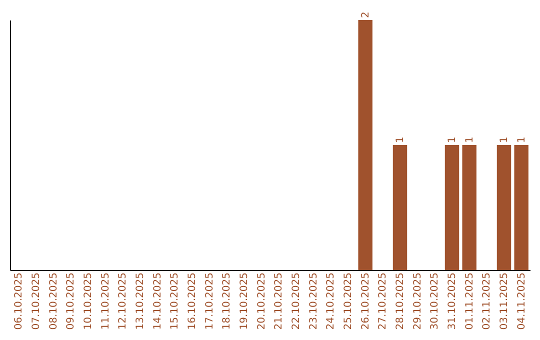  I want to click on x-tick-label: 23.10.2025, so click(314, 301).